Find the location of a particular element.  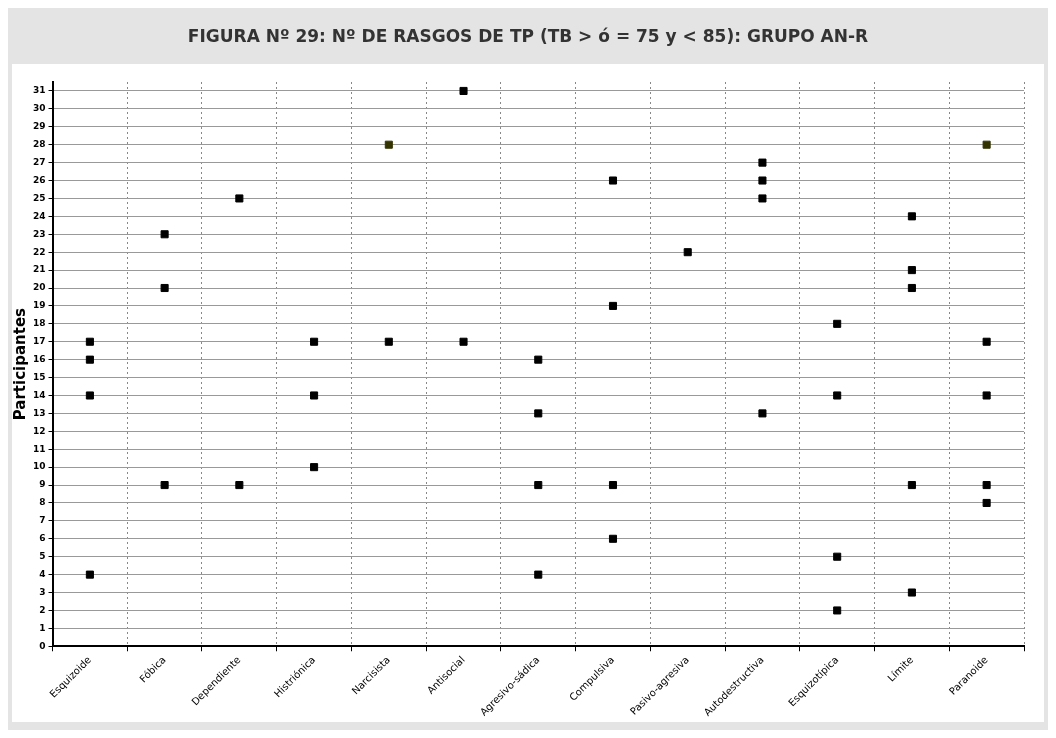

y-tick-label: 21 is located at coordinates (39, 269).